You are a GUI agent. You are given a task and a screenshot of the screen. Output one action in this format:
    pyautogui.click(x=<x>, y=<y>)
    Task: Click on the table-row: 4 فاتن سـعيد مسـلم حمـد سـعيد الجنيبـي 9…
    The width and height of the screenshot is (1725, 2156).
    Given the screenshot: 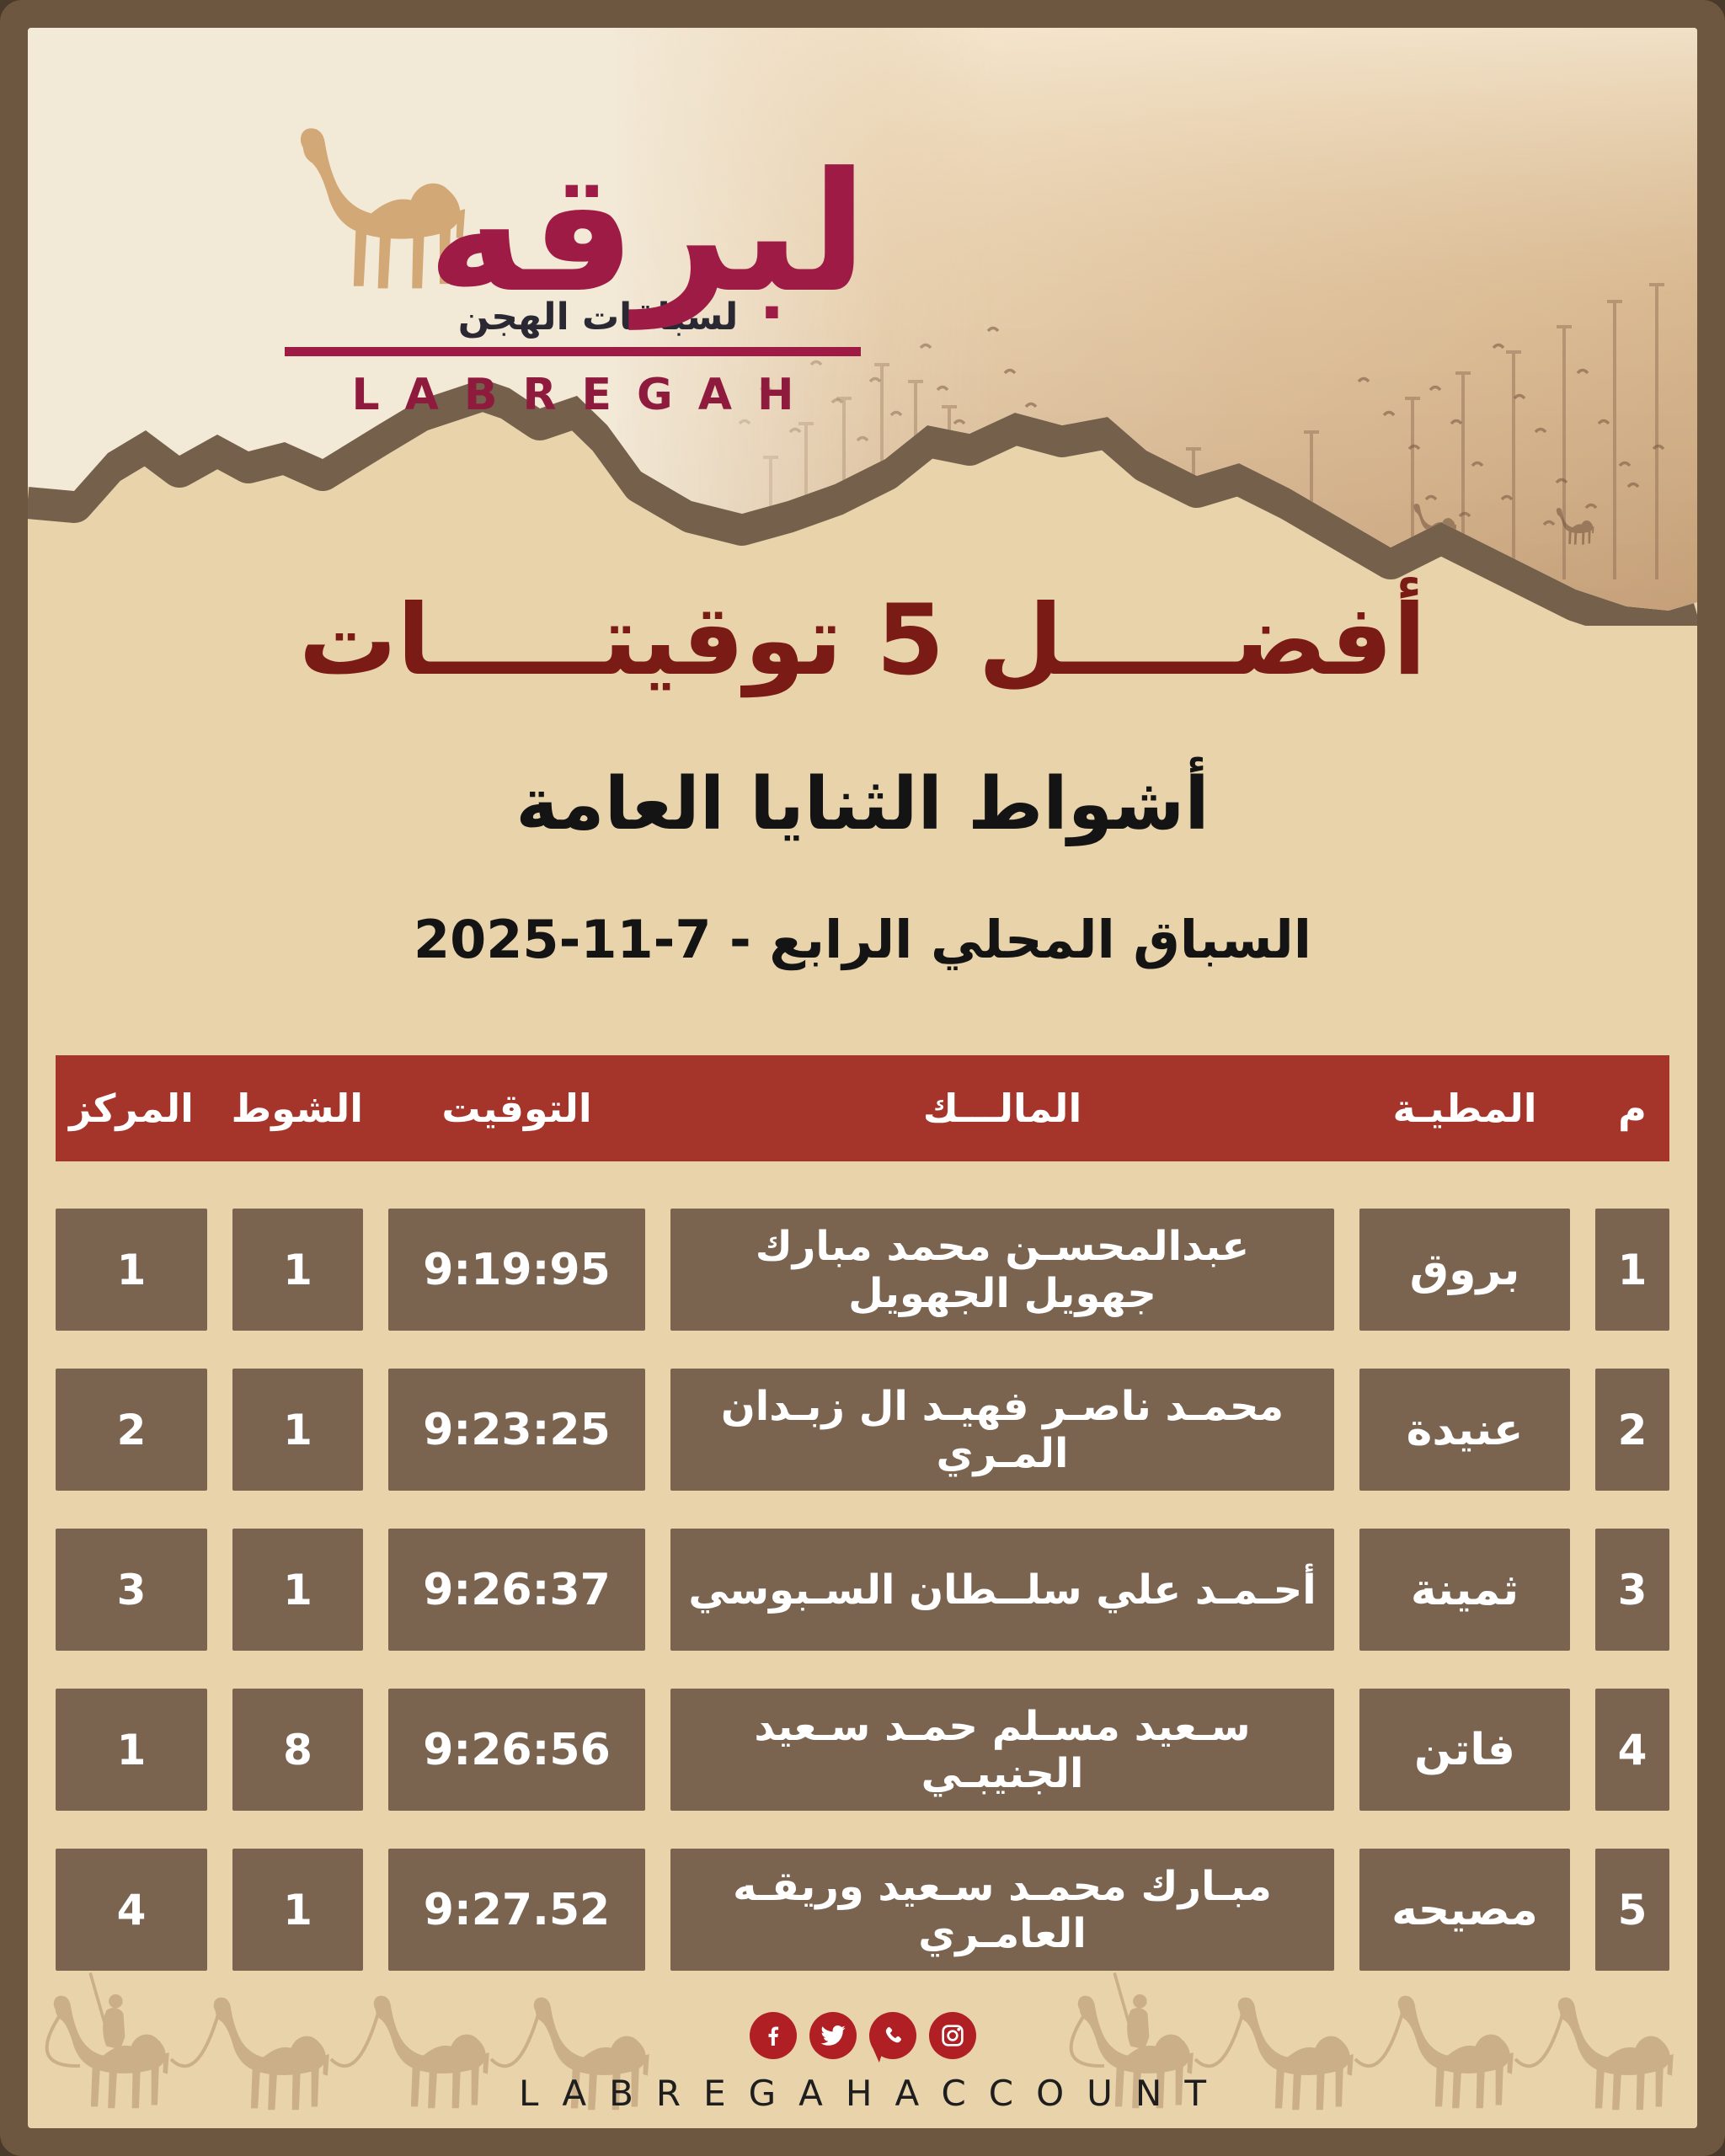 What is the action you would take?
    pyautogui.click(x=862, y=1750)
    